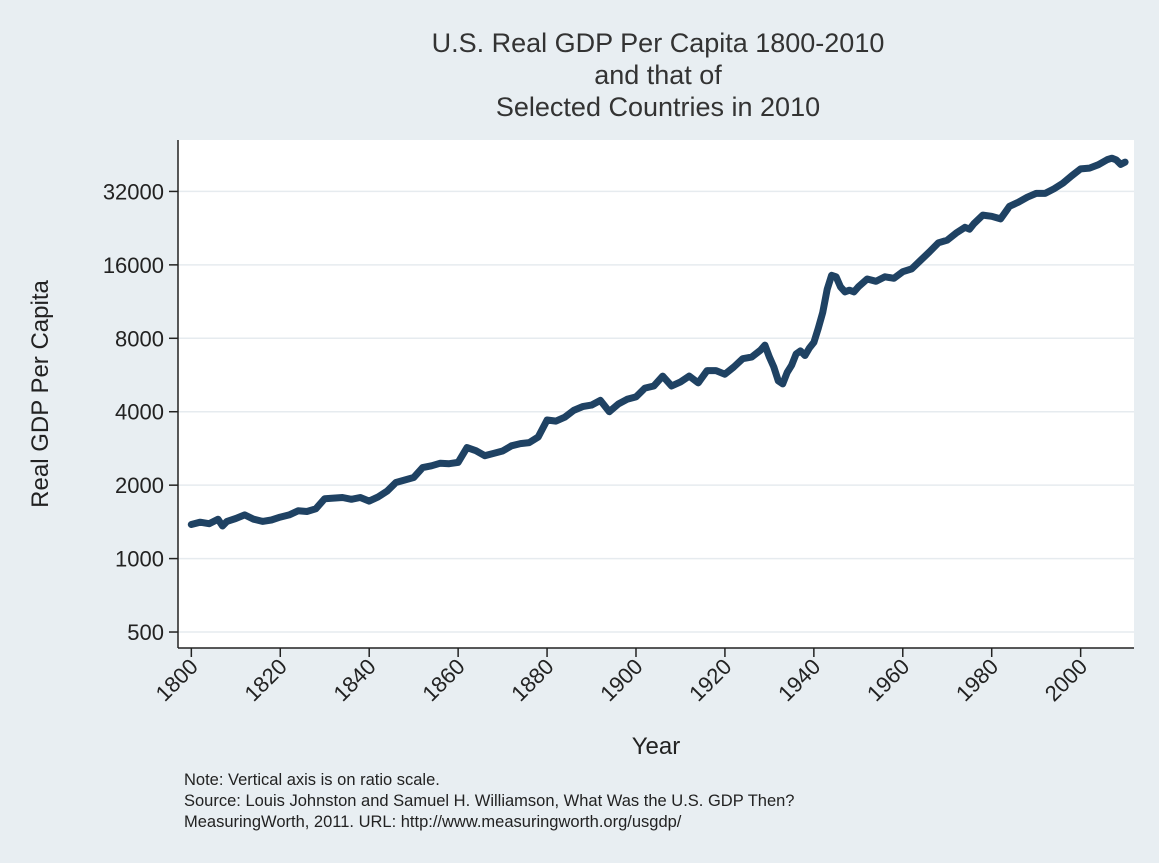  What do you see at coordinates (139, 412) in the screenshot?
I see `y-tick-label-4000: 4000` at bounding box center [139, 412].